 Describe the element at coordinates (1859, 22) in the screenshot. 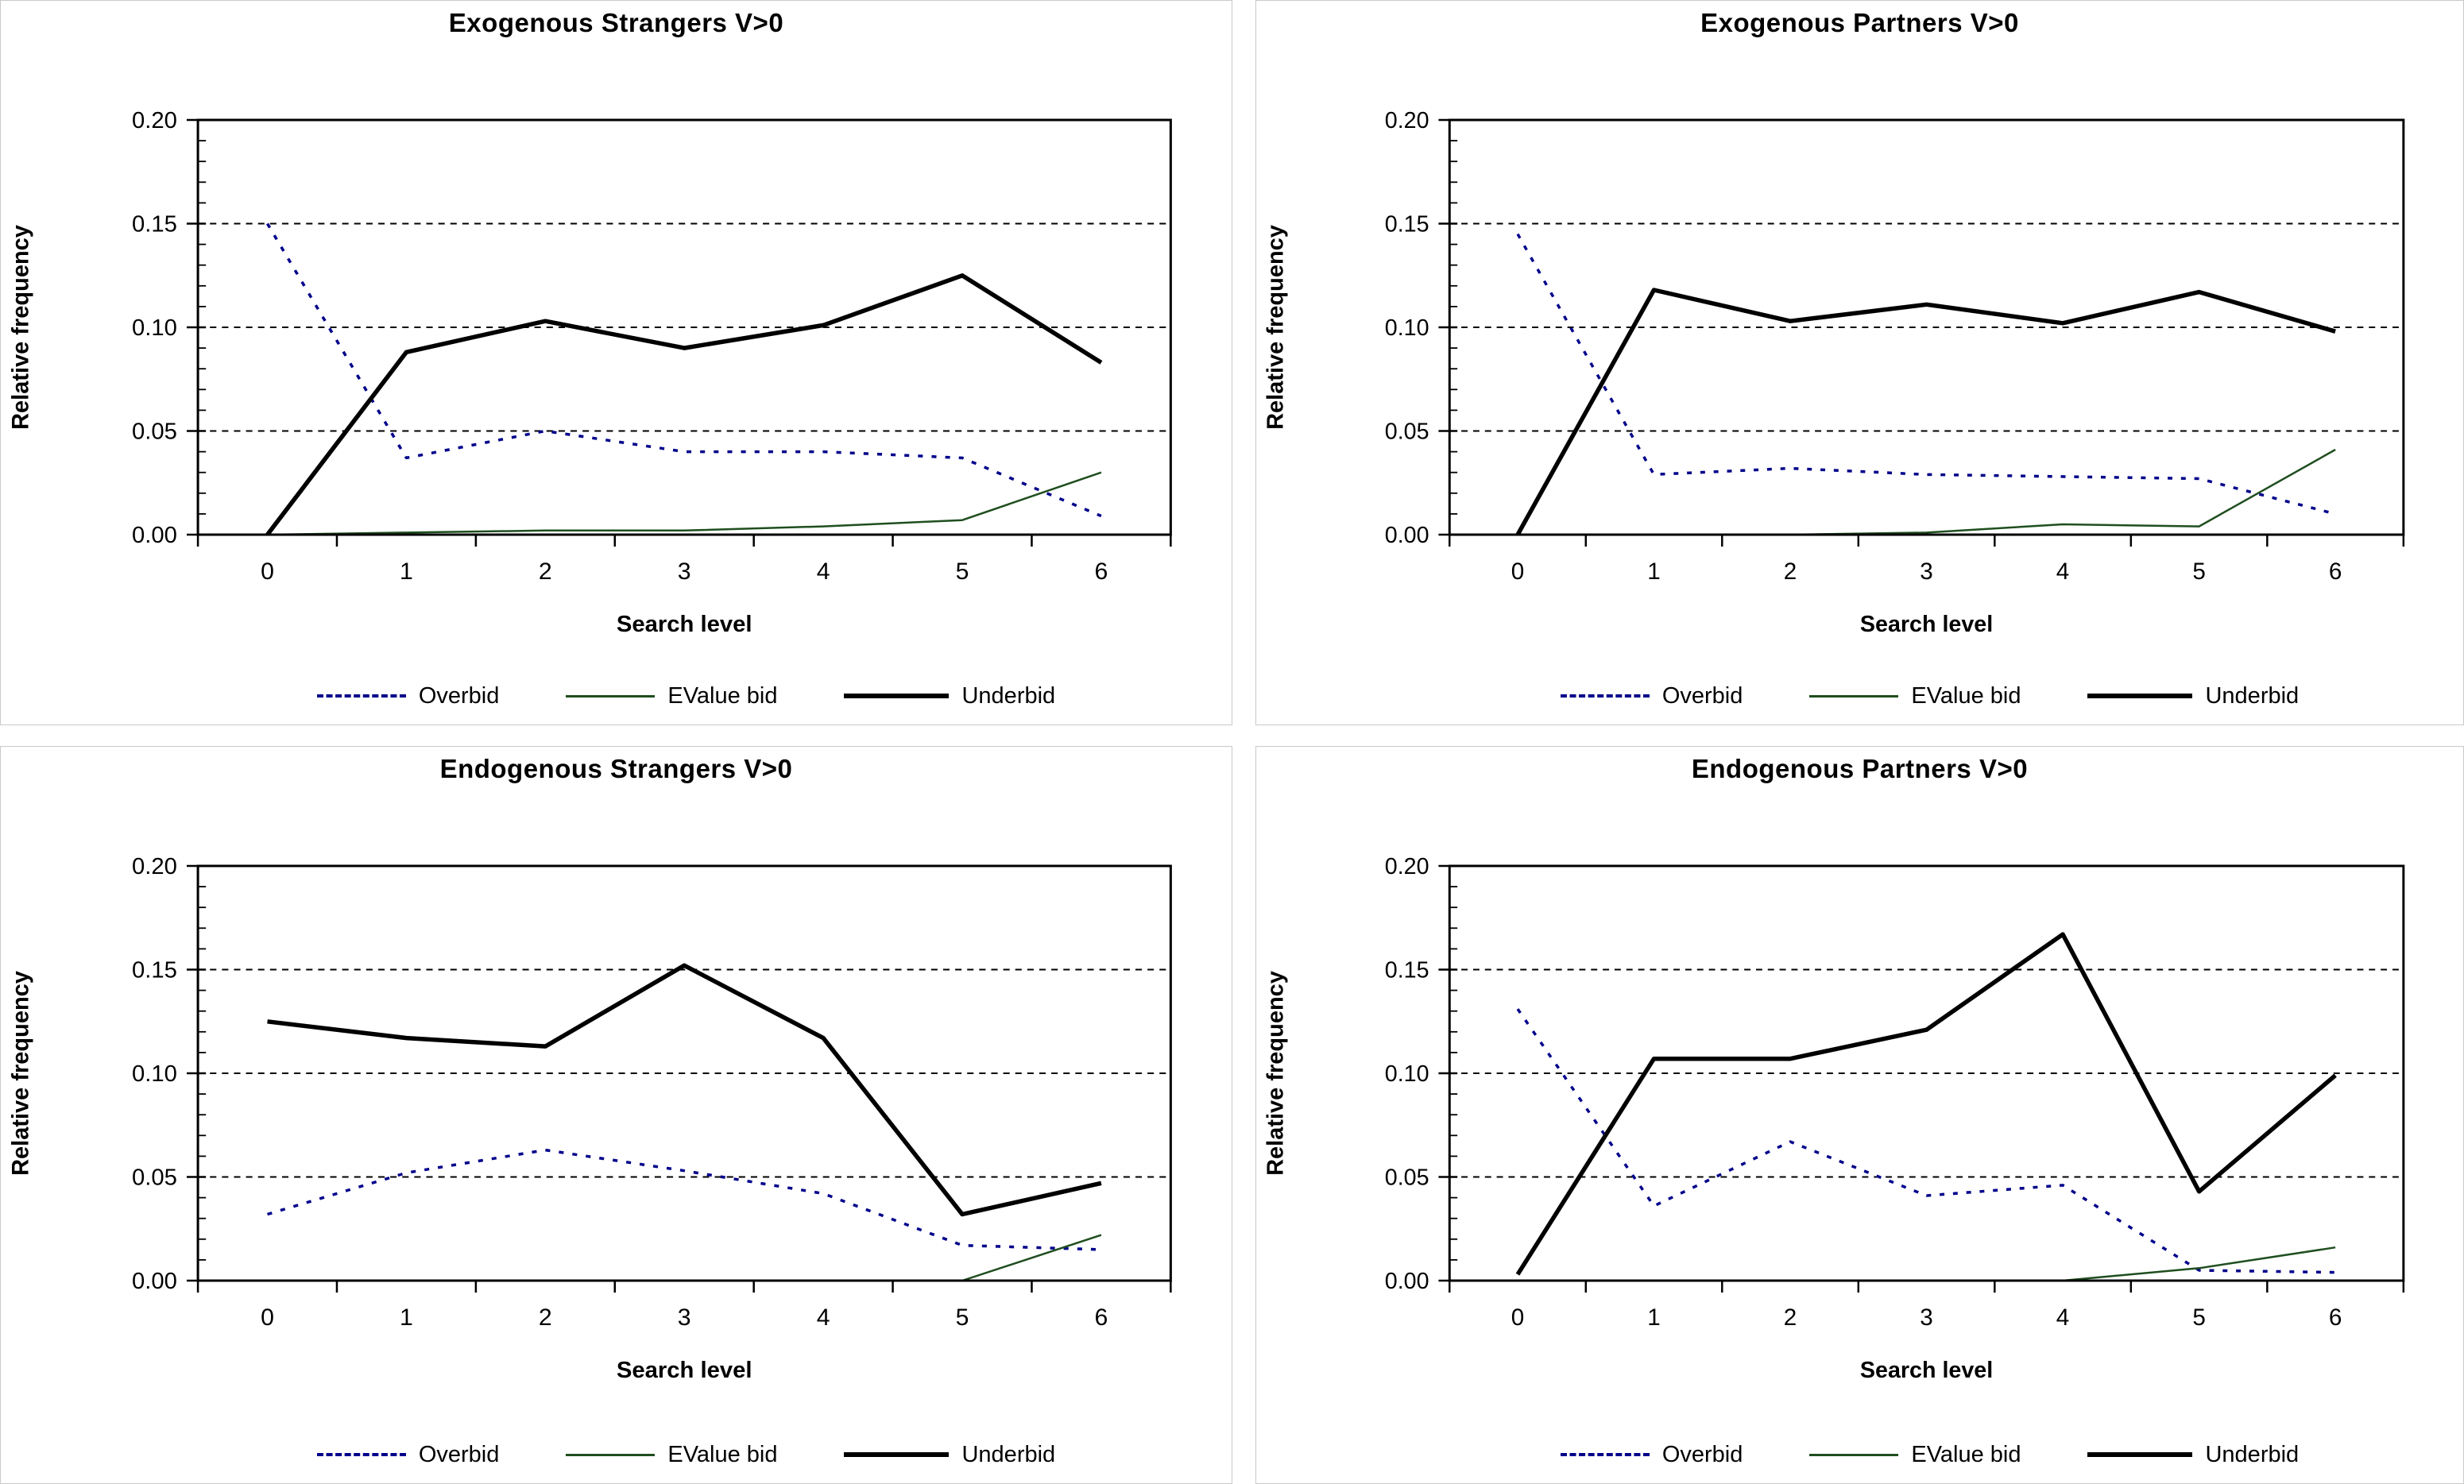

I see `chart-title: Exogenous Partners V>0` at that location.